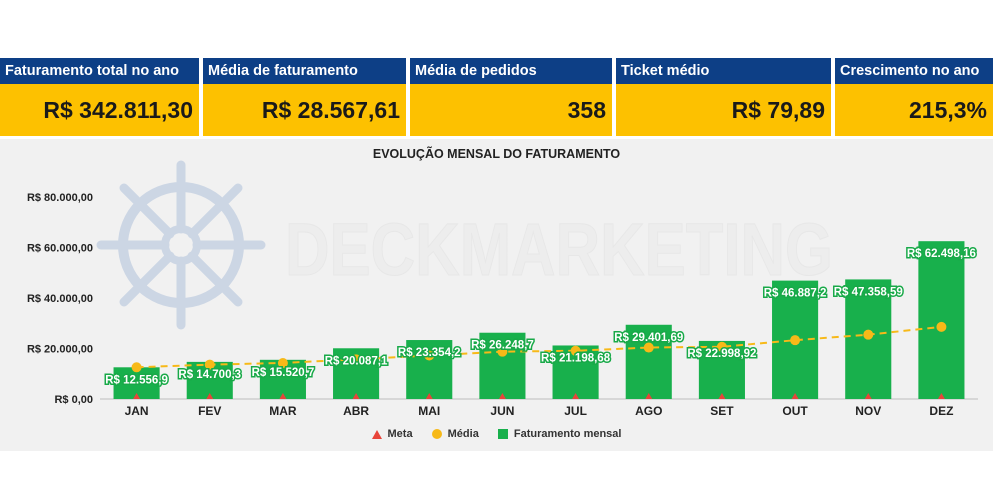 The height and width of the screenshot is (493, 993). I want to click on data-label: R$ 29.401,69, so click(648, 338).